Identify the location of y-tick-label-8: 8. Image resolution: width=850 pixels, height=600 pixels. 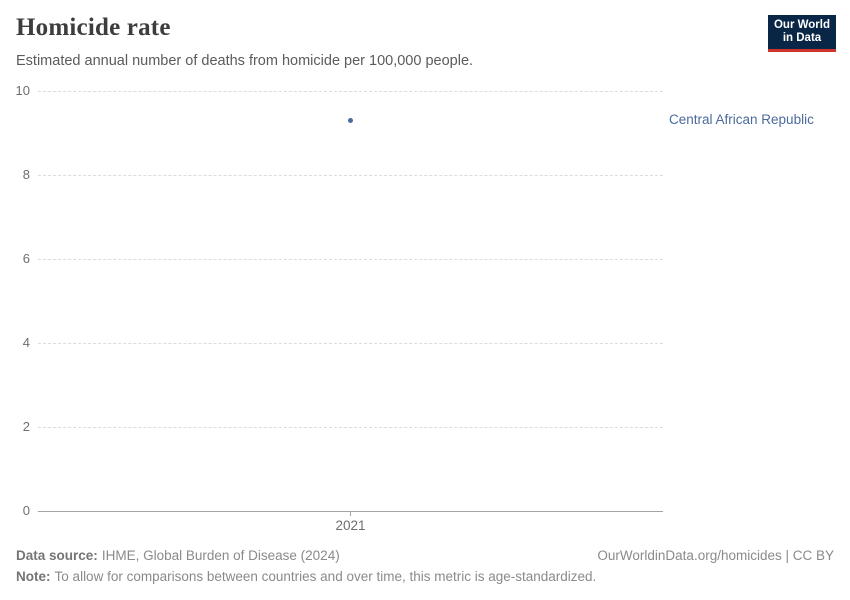
(26, 174).